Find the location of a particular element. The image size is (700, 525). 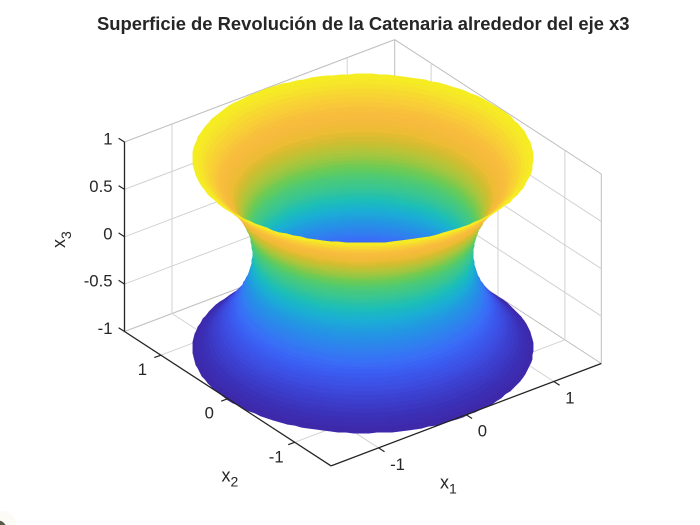

svg-text: 0.5 is located at coordinates (100, 186).